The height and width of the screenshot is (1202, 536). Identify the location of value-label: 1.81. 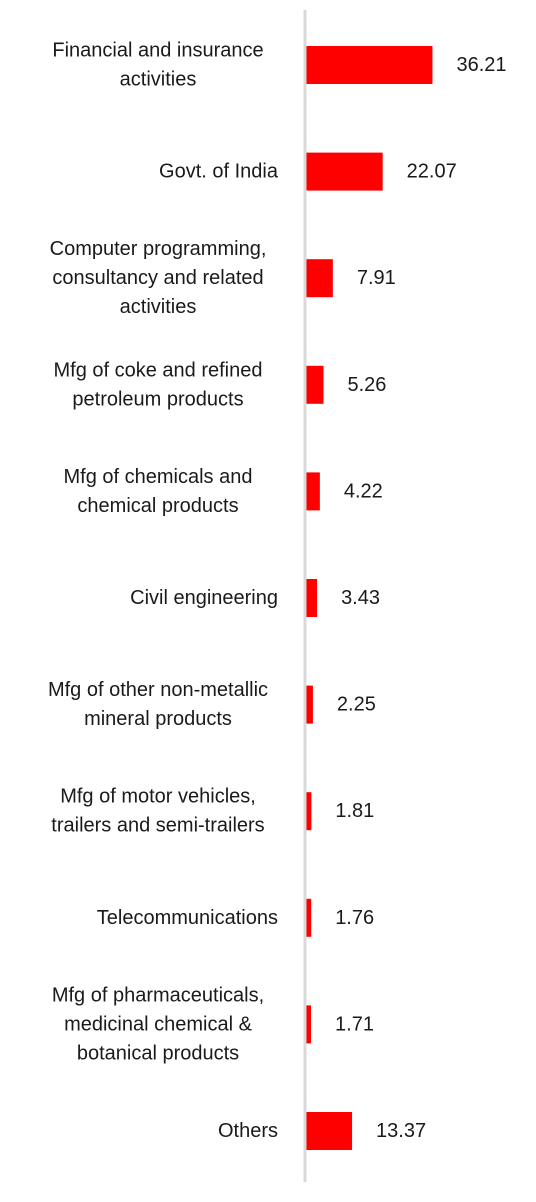
(354, 811).